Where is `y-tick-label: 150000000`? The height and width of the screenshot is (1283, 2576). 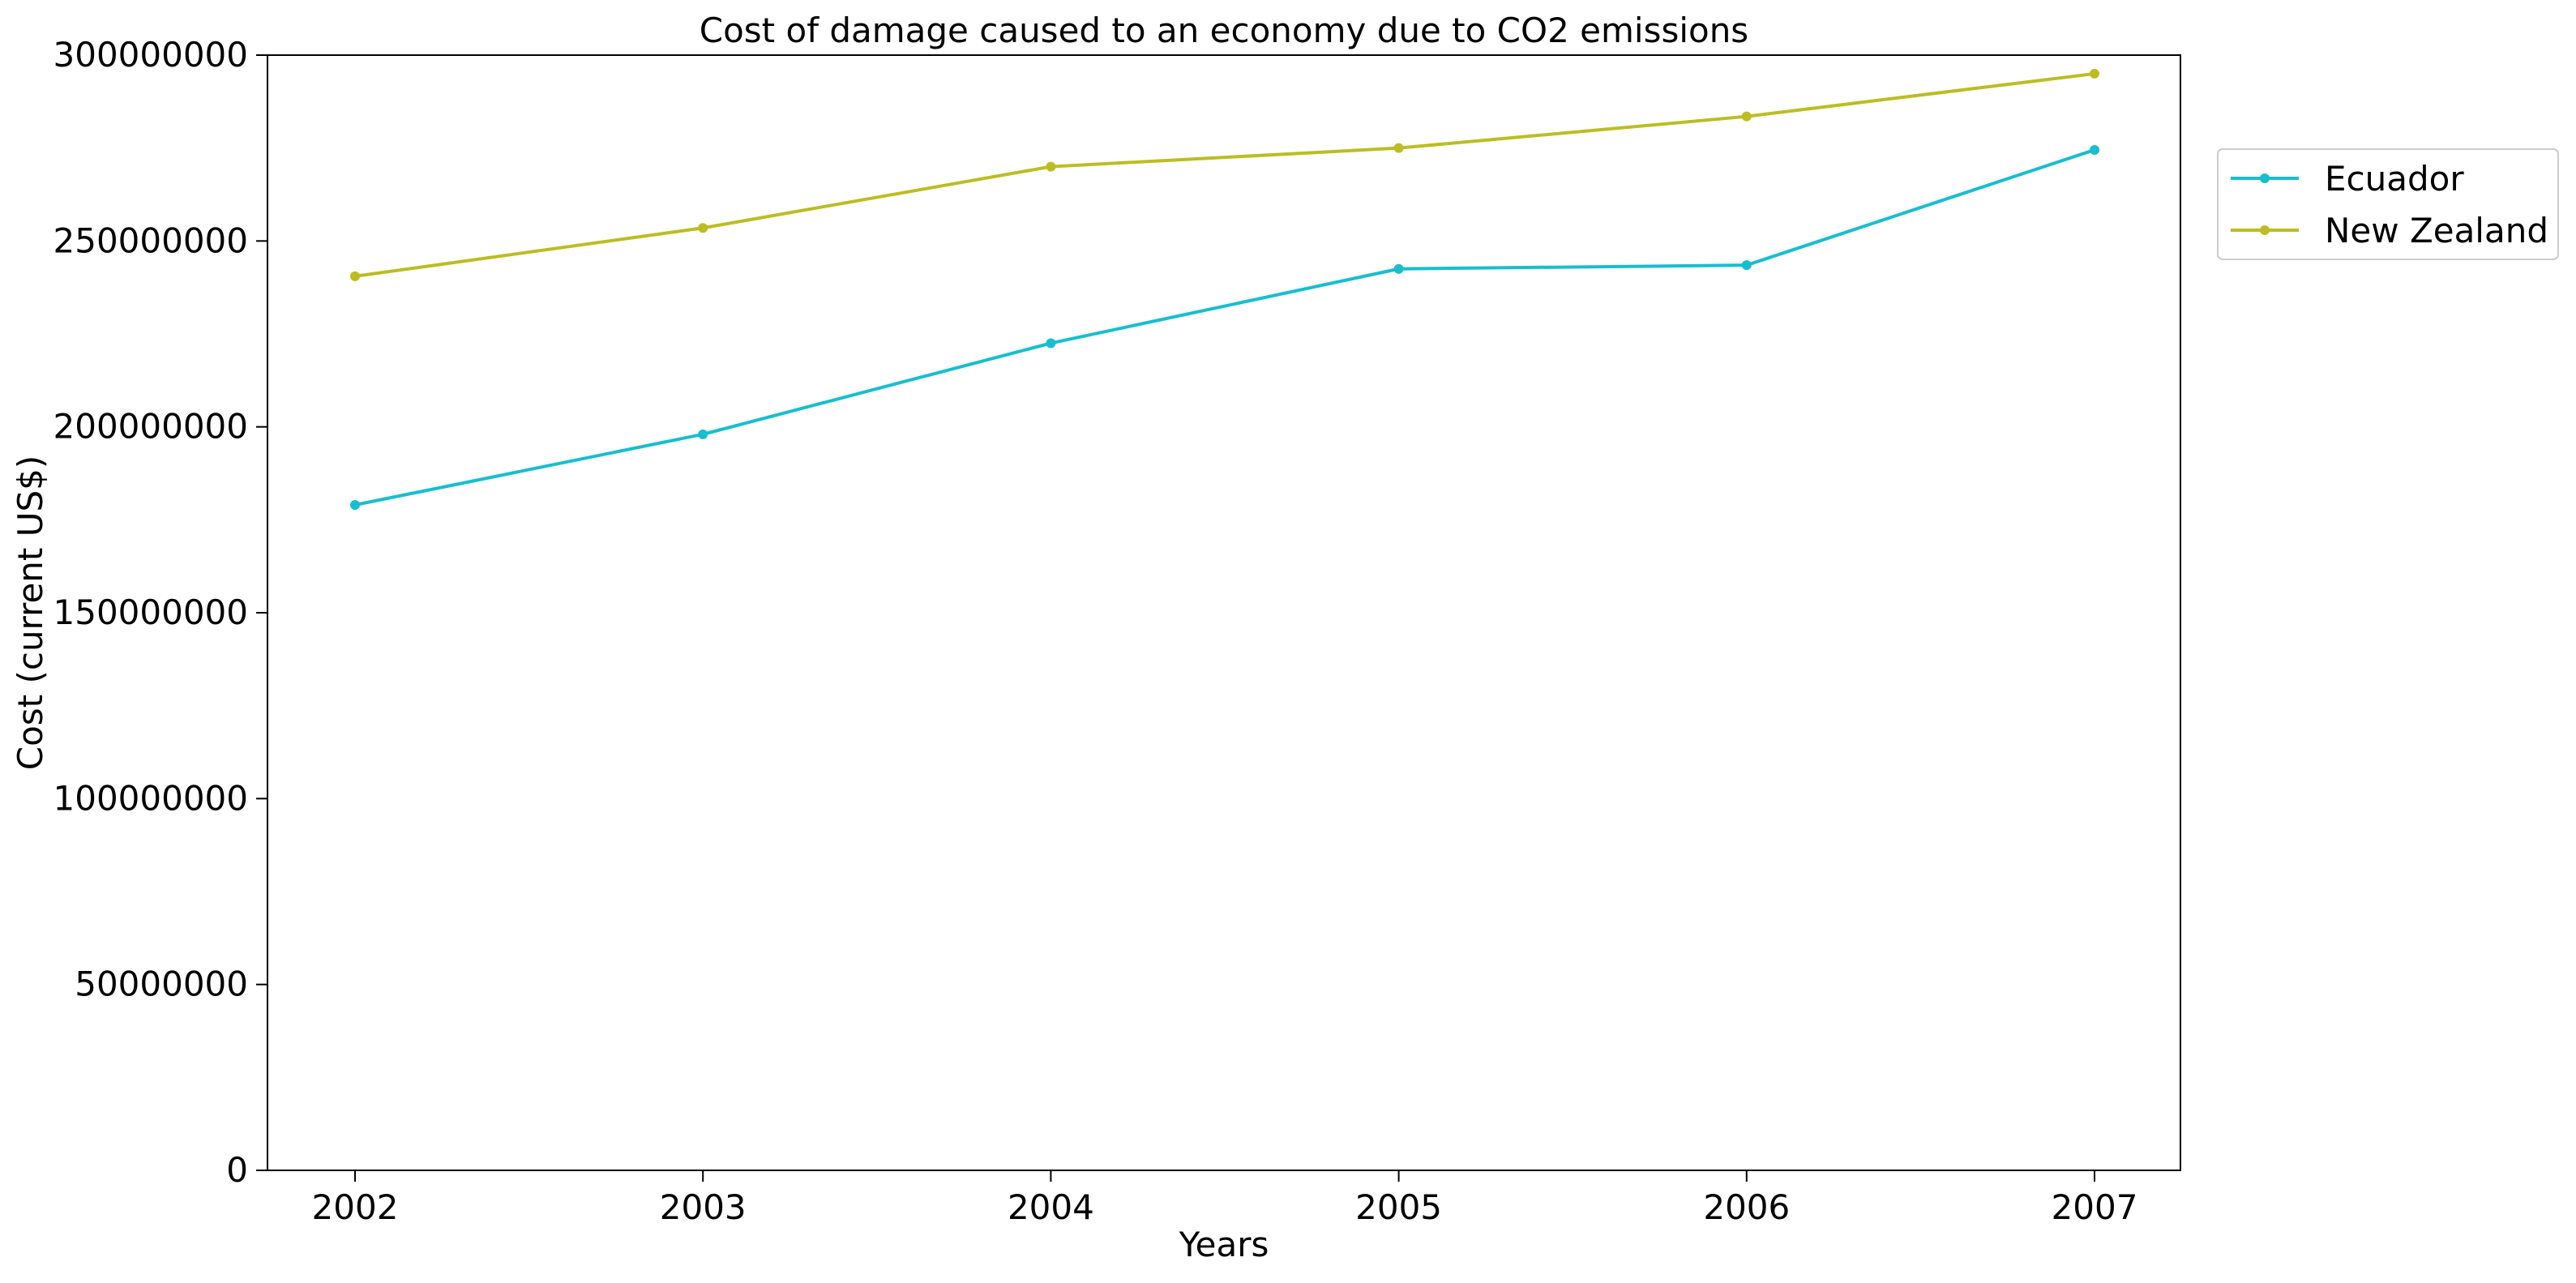 y-tick-label: 150000000 is located at coordinates (151, 612).